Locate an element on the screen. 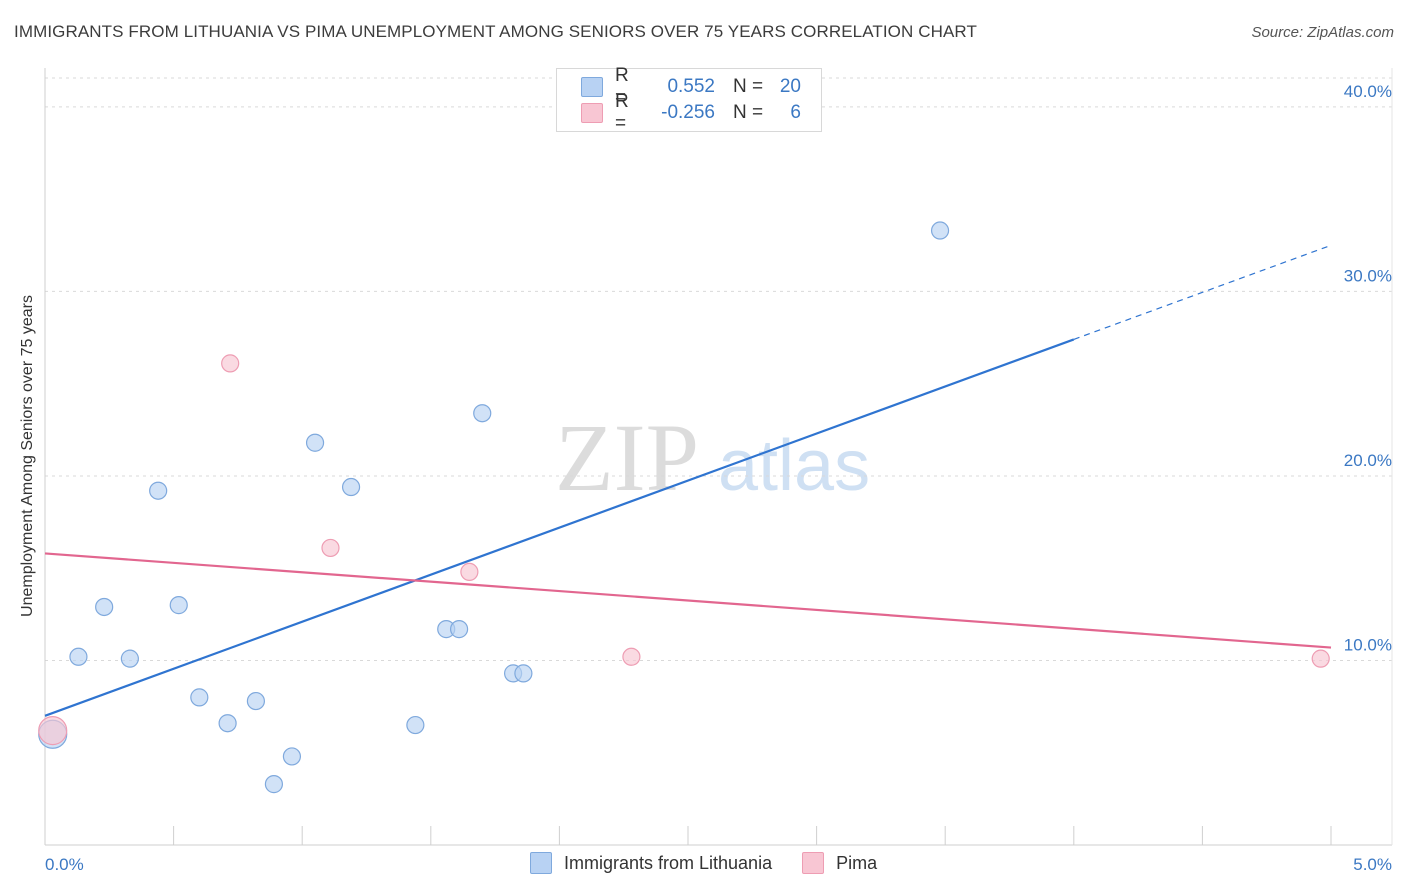 The width and height of the screenshot is (1406, 892). watermark-atlas: atlas is located at coordinates (794, 466).